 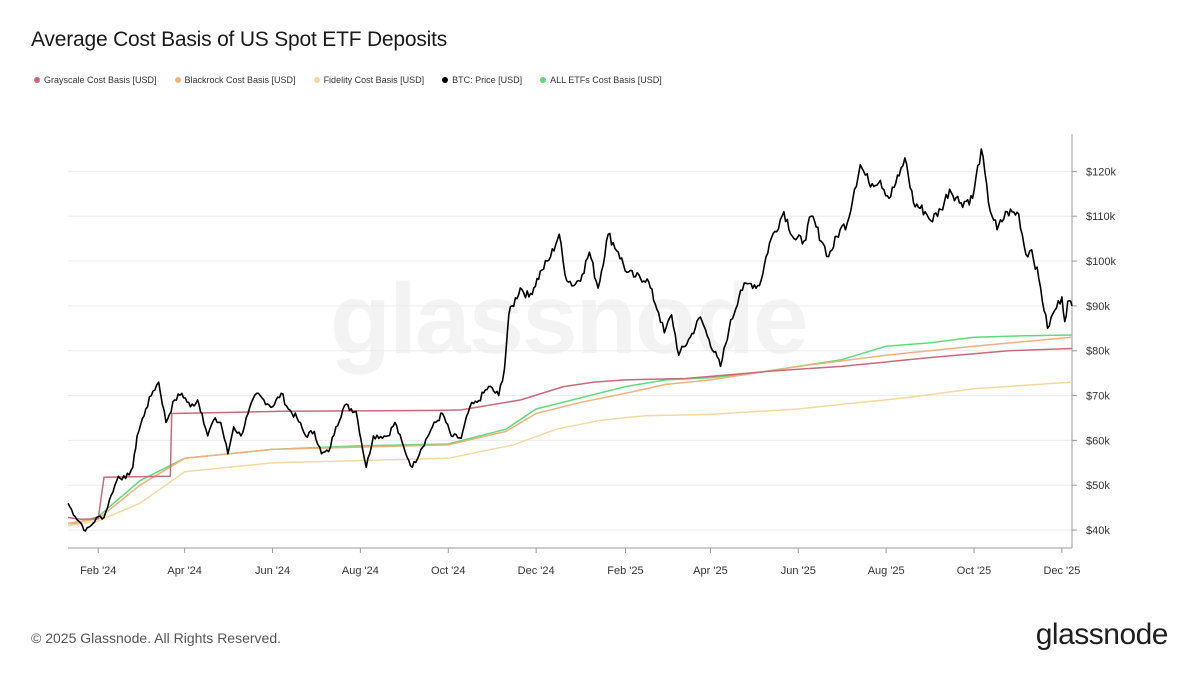 What do you see at coordinates (448, 571) in the screenshot?
I see `x-tick-label: Oct '24` at bounding box center [448, 571].